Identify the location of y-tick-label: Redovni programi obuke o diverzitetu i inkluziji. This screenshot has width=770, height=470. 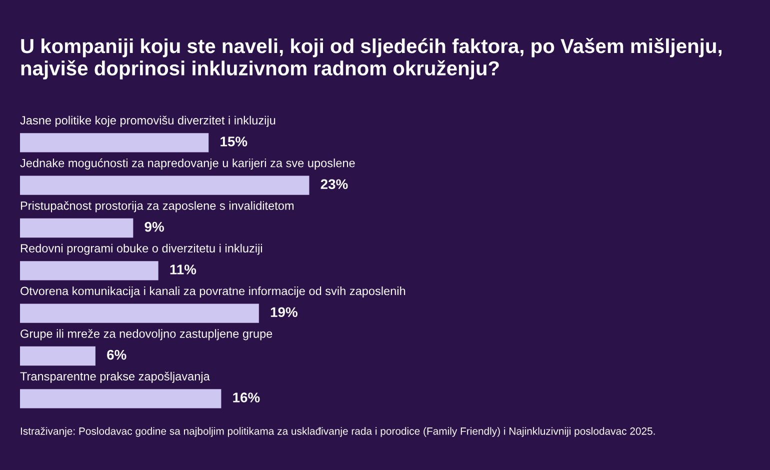
(141, 249).